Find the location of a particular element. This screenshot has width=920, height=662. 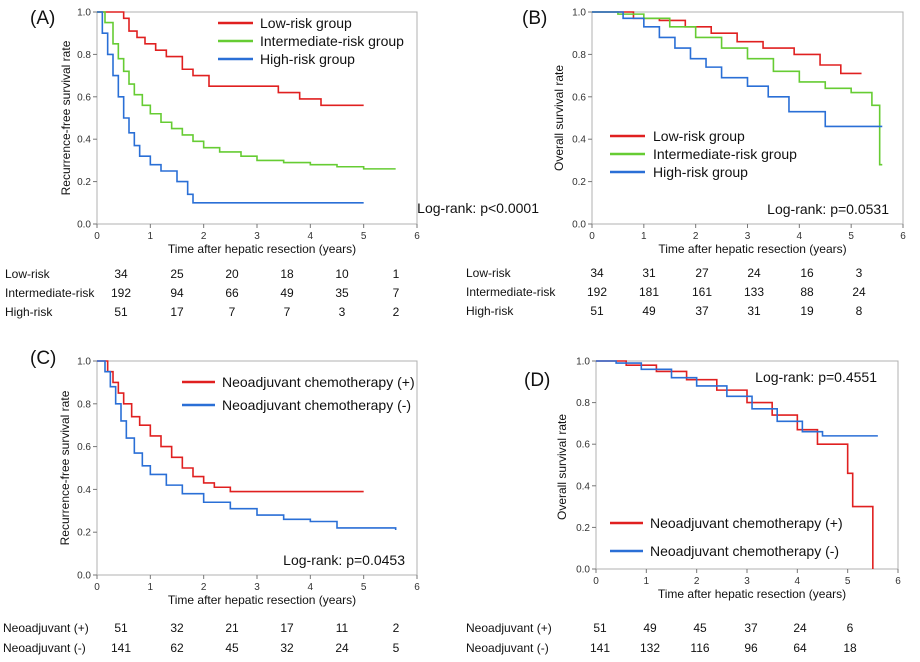

risk-table-value: 10 is located at coordinates (342, 274).